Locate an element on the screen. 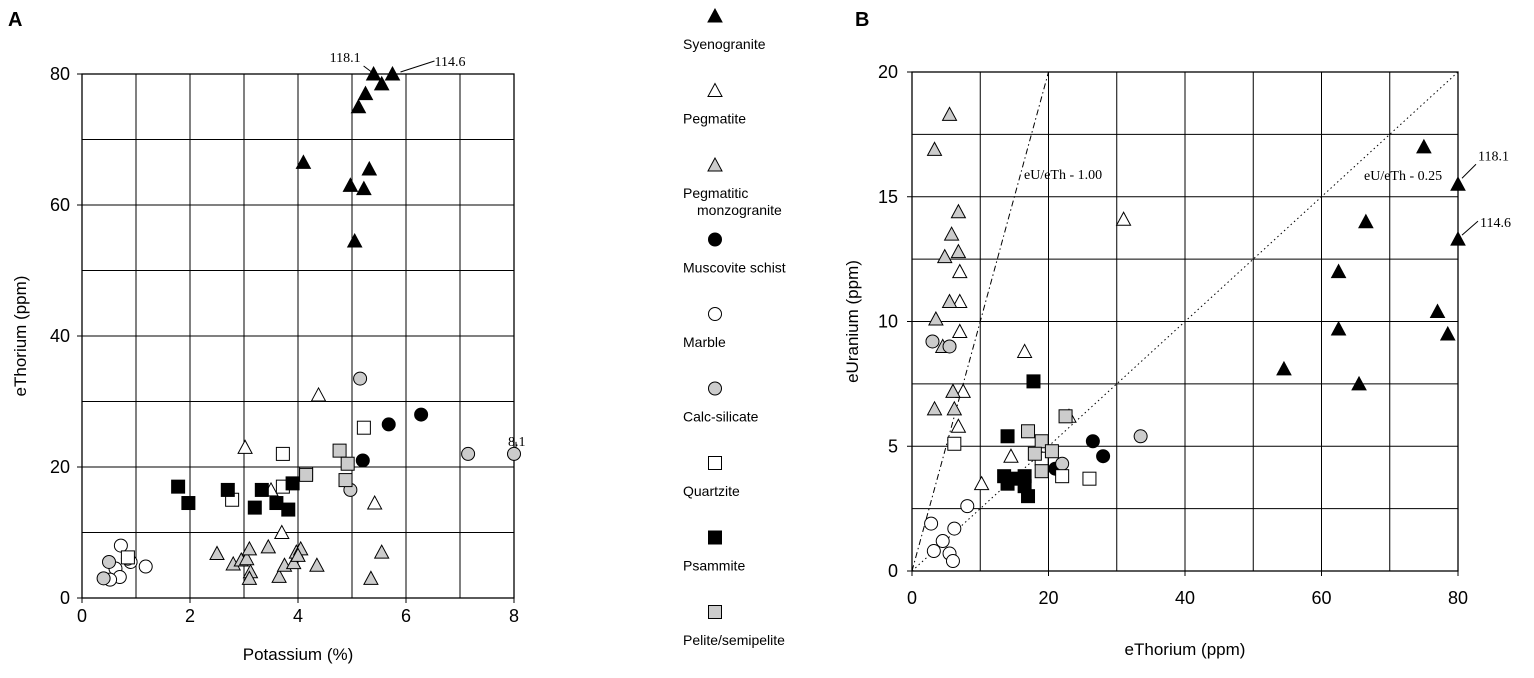 The width and height of the screenshot is (1534, 678). legend-label: Psammite is located at coordinates (714, 566).